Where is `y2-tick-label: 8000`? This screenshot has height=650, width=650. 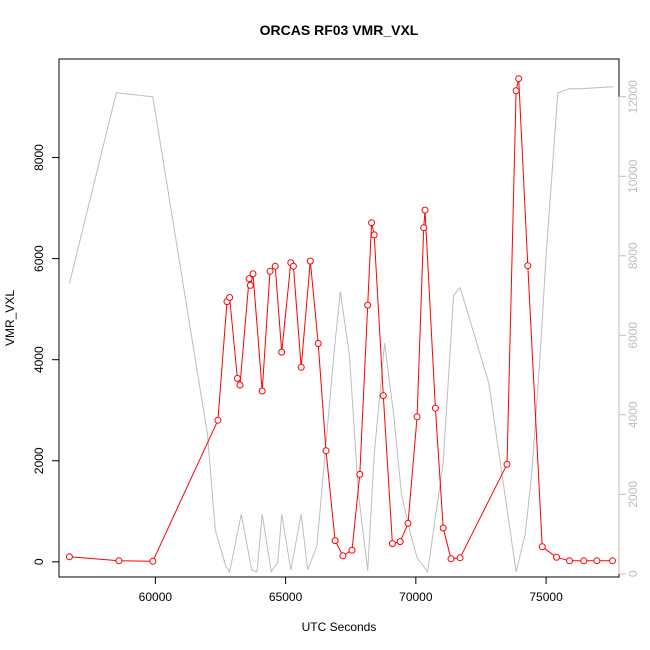
y2-tick-label: 8000 is located at coordinates (633, 255).